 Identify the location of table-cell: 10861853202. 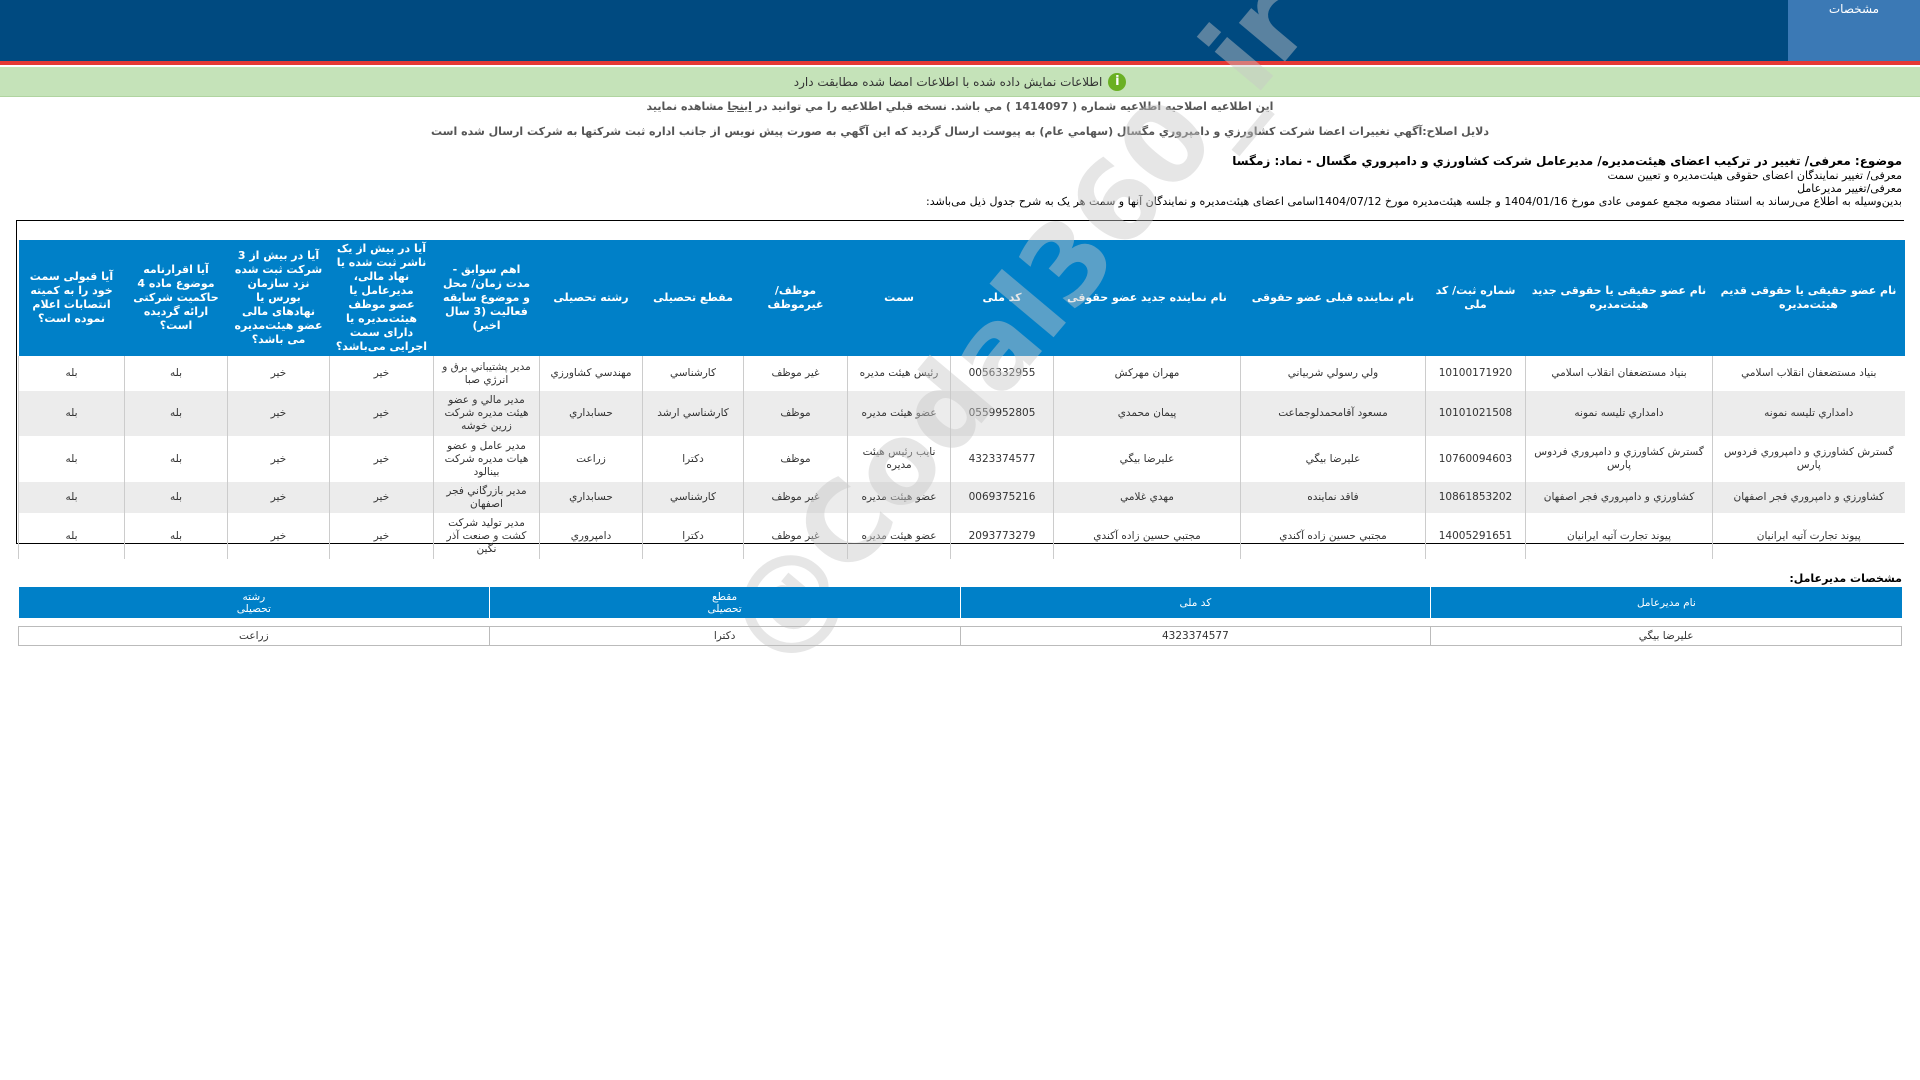
(1475, 497).